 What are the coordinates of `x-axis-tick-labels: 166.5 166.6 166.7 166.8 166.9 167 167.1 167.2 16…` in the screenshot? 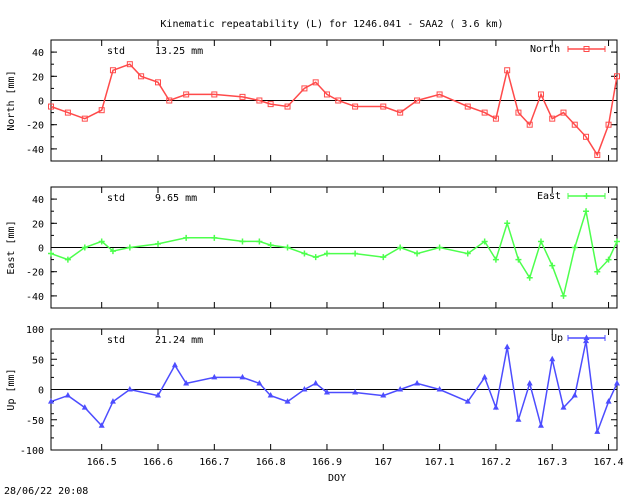 It's located at (355, 462).